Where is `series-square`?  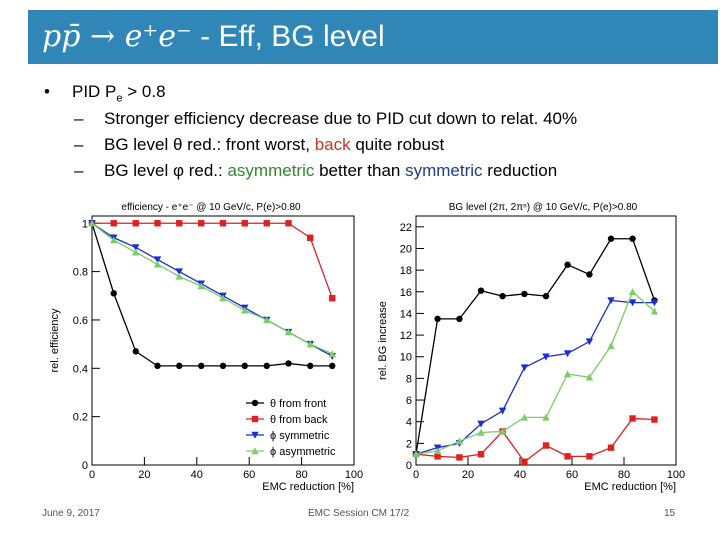 series-square is located at coordinates (212, 261).